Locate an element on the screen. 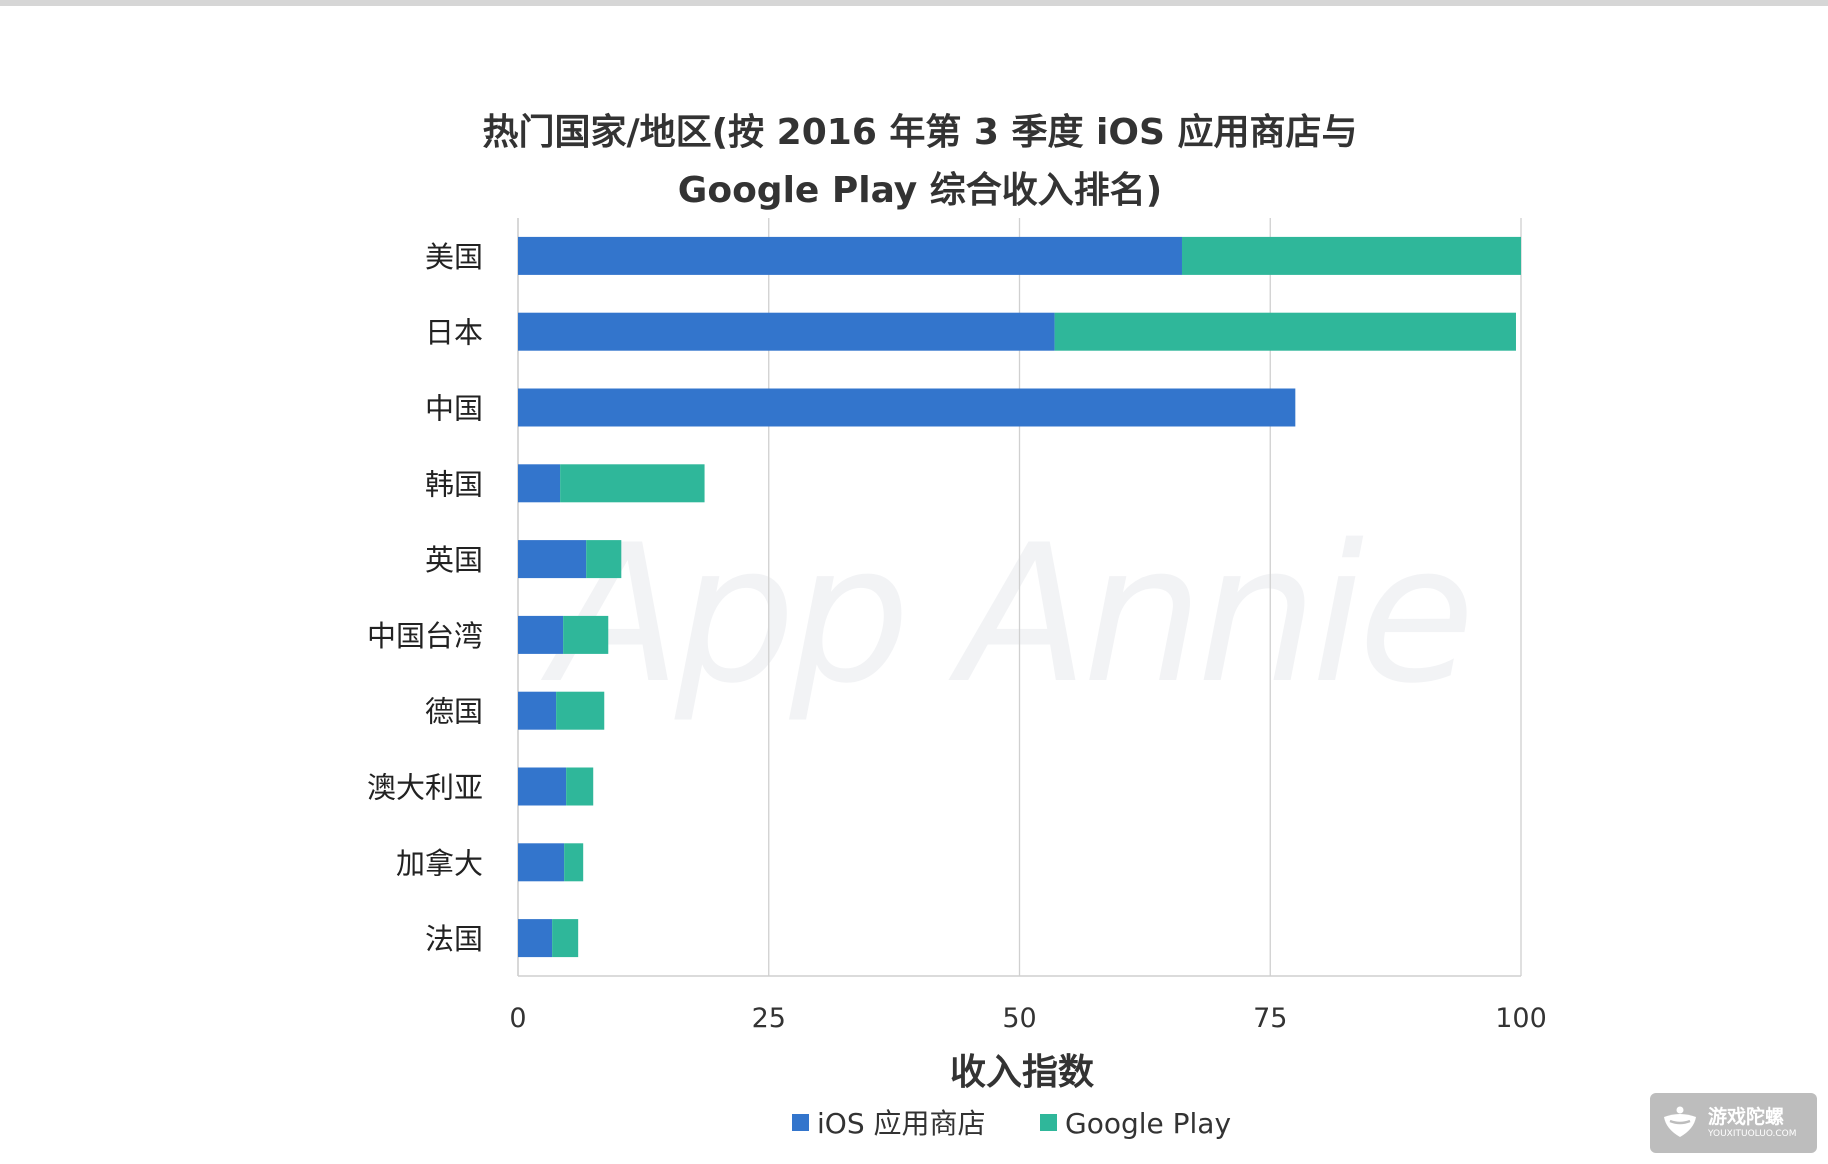  category-label-10: 法国 is located at coordinates (454, 939).